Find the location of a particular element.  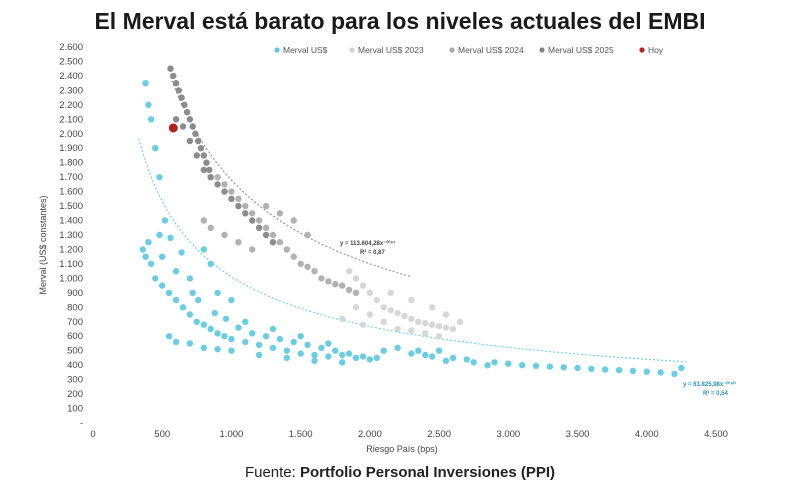

x-tick-label: 0 is located at coordinates (92, 434).